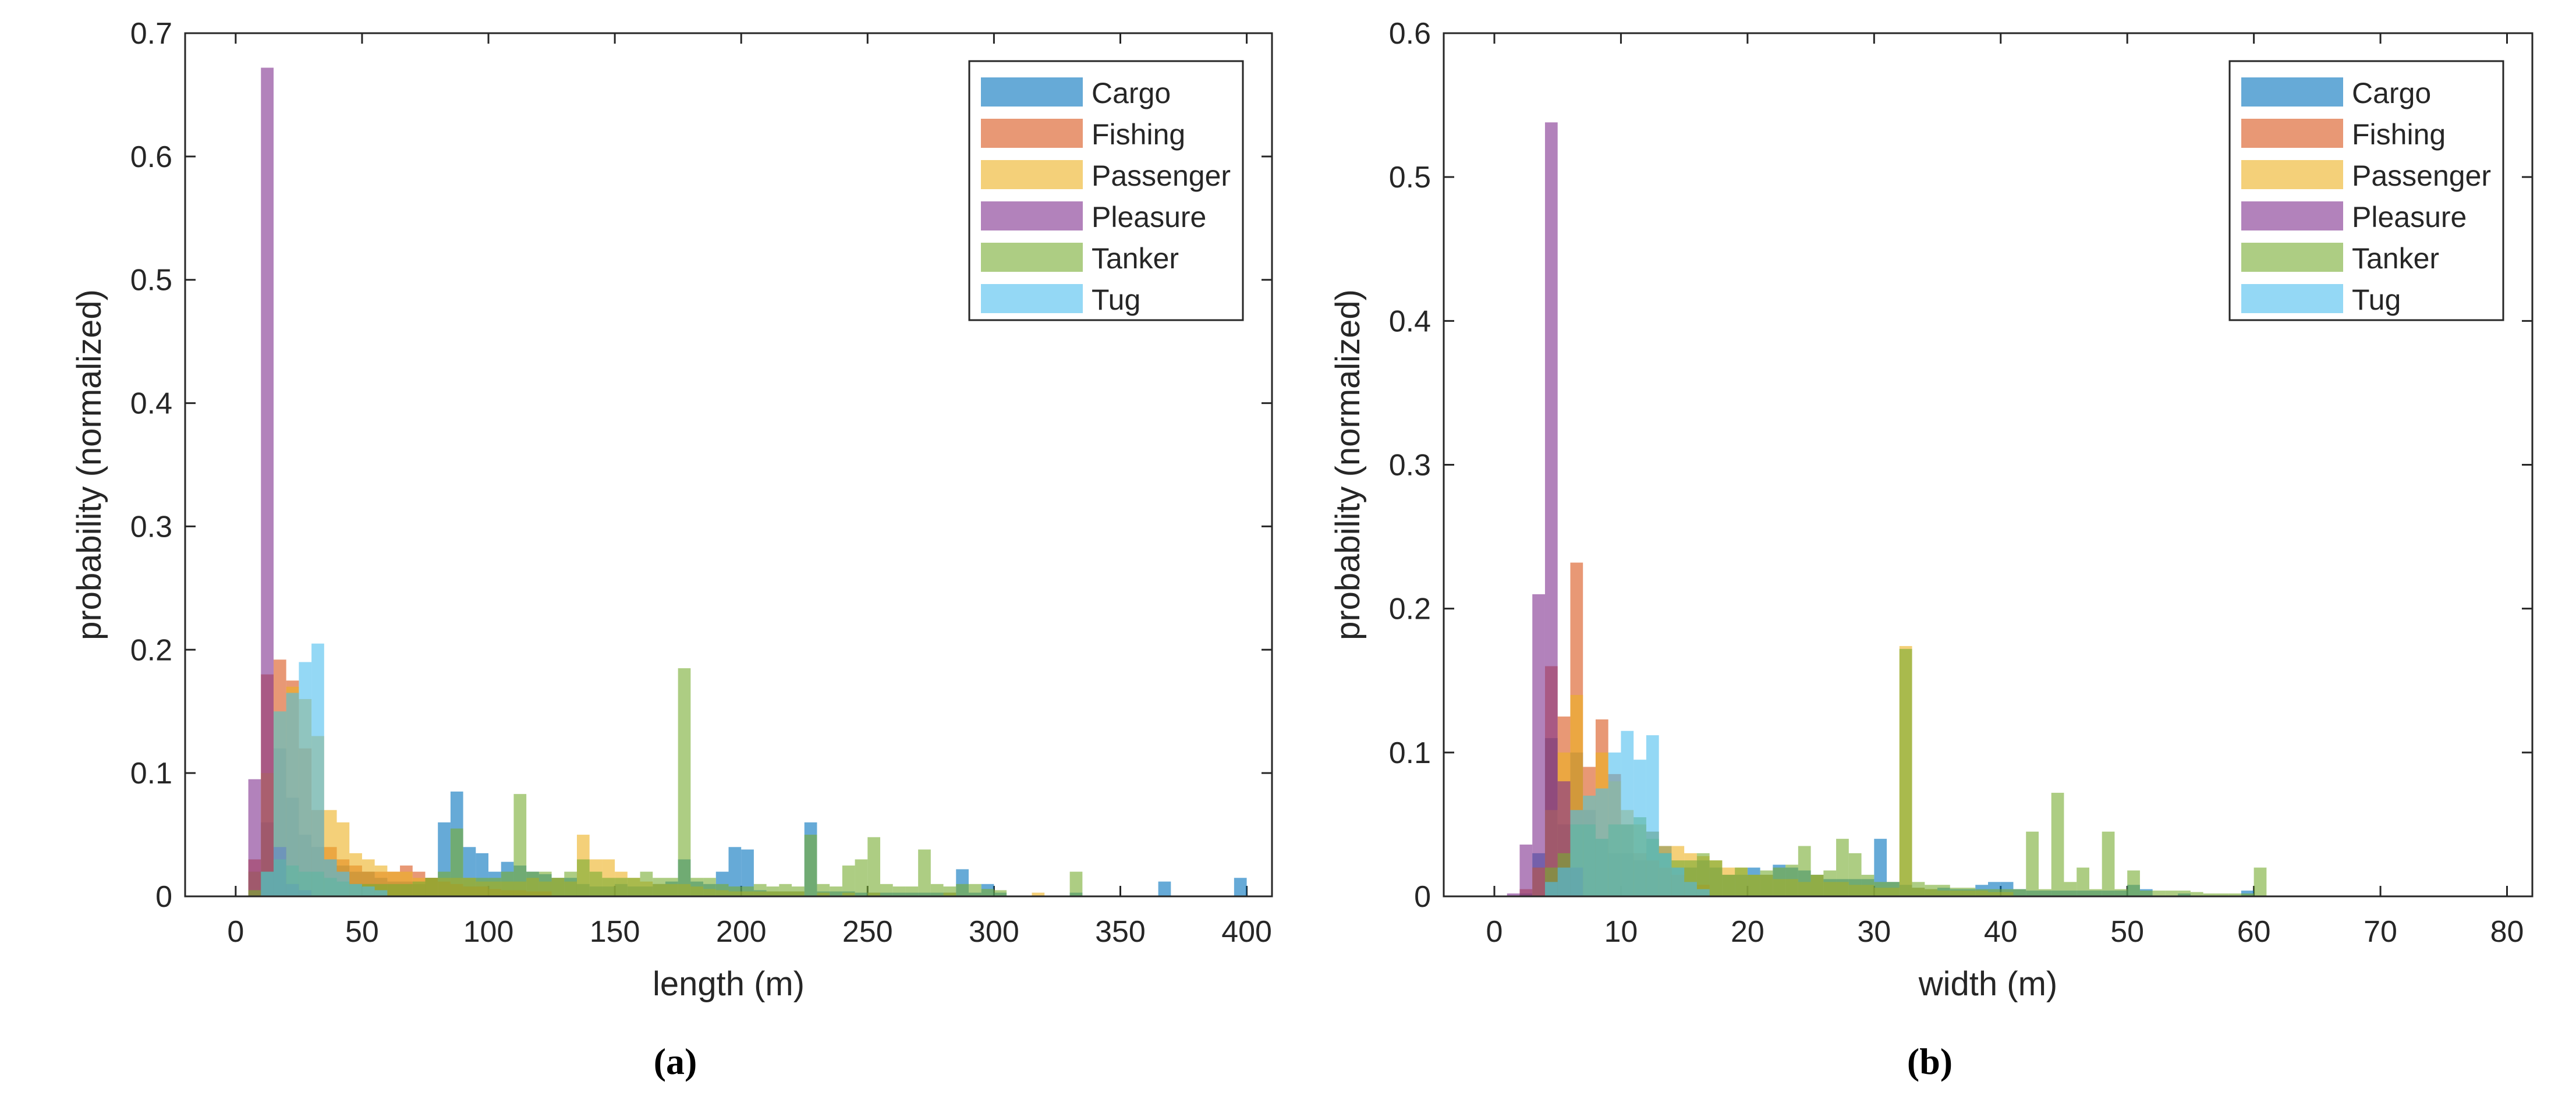 The image size is (2576, 1096). Describe the element at coordinates (1032, 174) in the screenshot. I see `legend-swatch-passenger` at that location.